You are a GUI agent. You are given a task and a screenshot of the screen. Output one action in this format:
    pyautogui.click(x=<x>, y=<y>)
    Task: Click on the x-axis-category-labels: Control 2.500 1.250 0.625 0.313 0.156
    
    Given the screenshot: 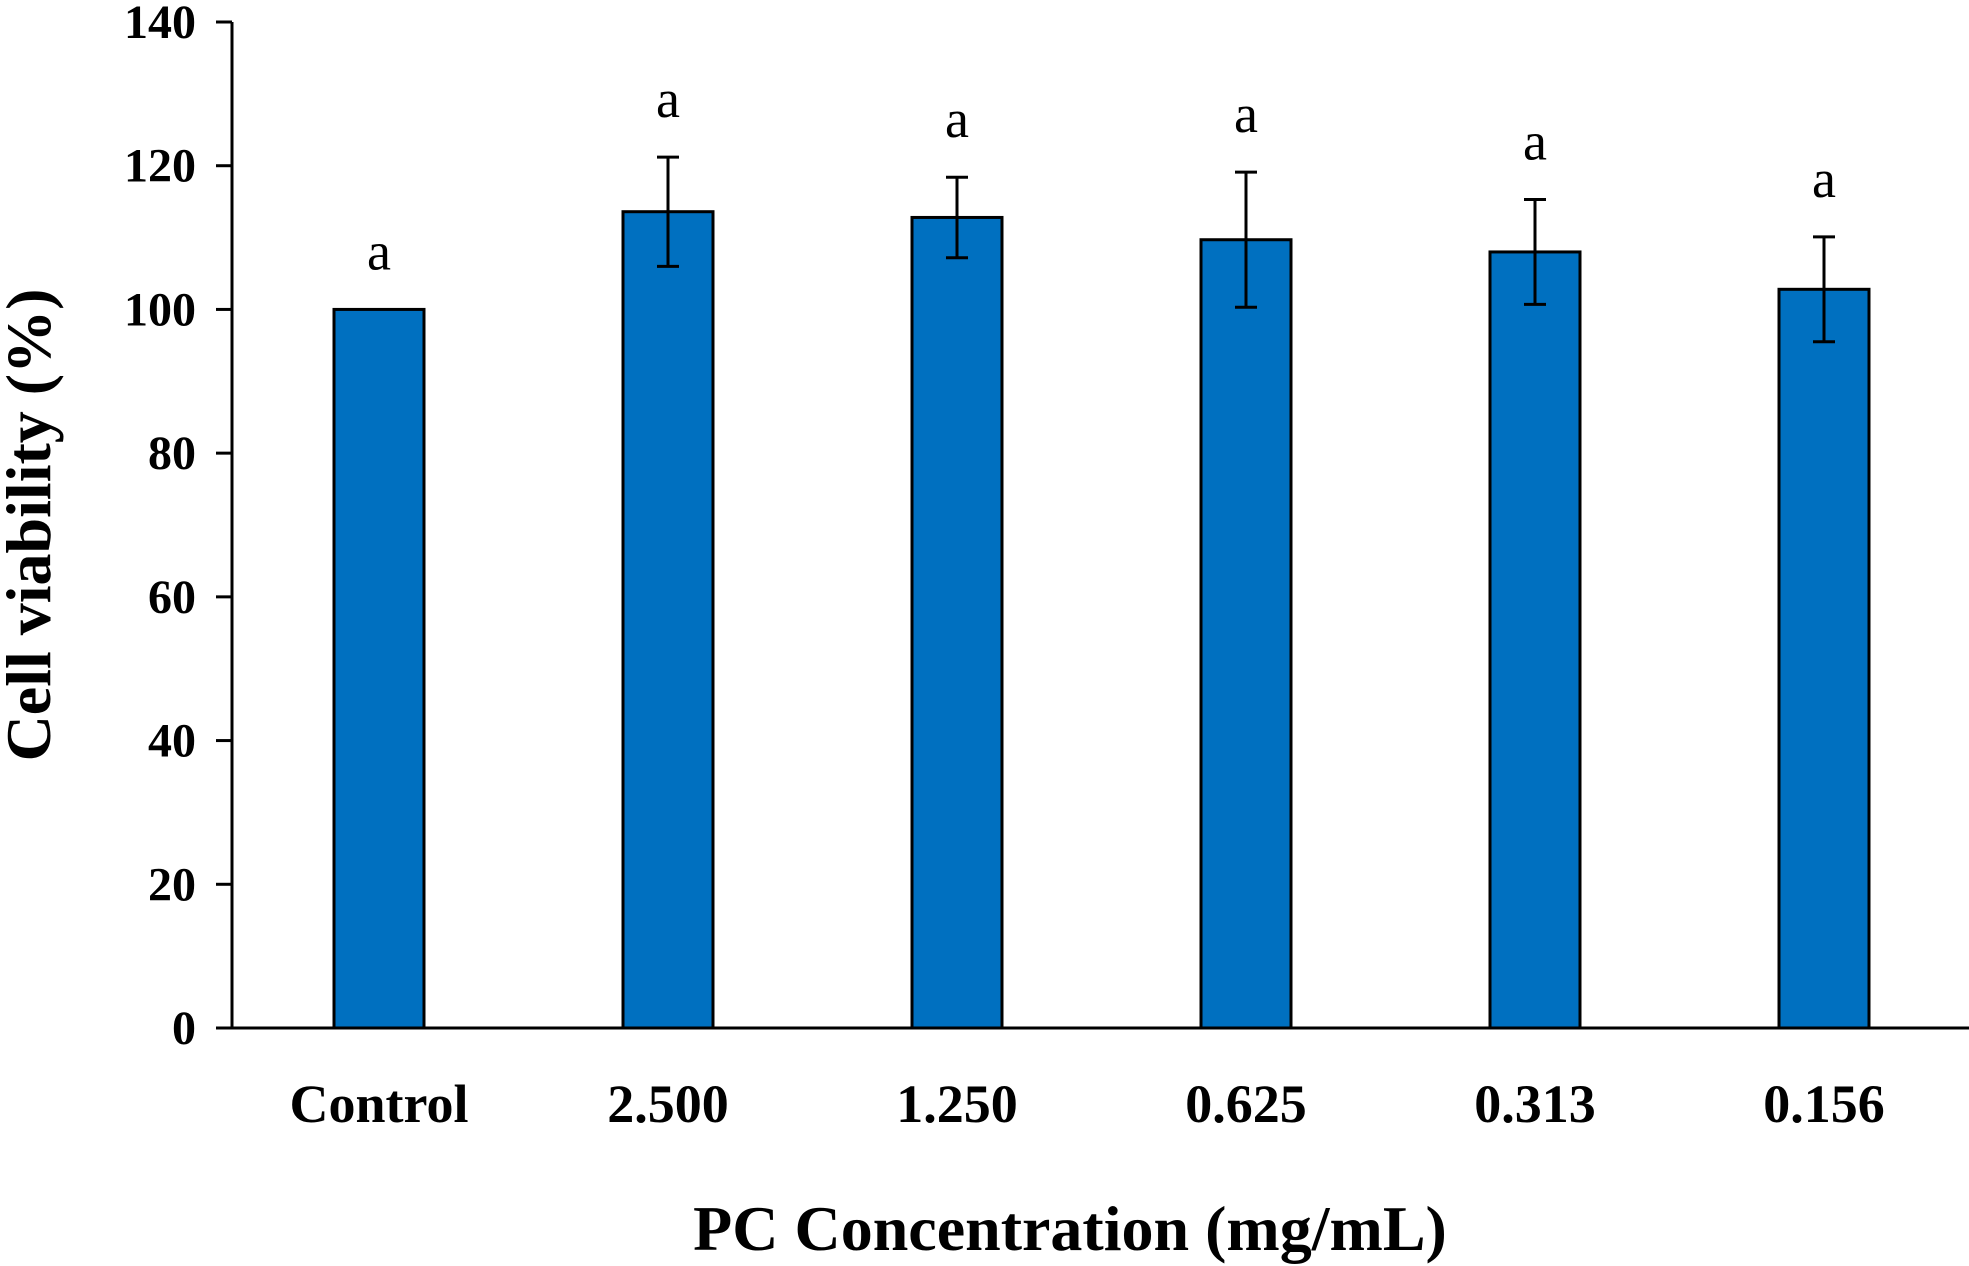 What is the action you would take?
    pyautogui.click(x=1086, y=1104)
    